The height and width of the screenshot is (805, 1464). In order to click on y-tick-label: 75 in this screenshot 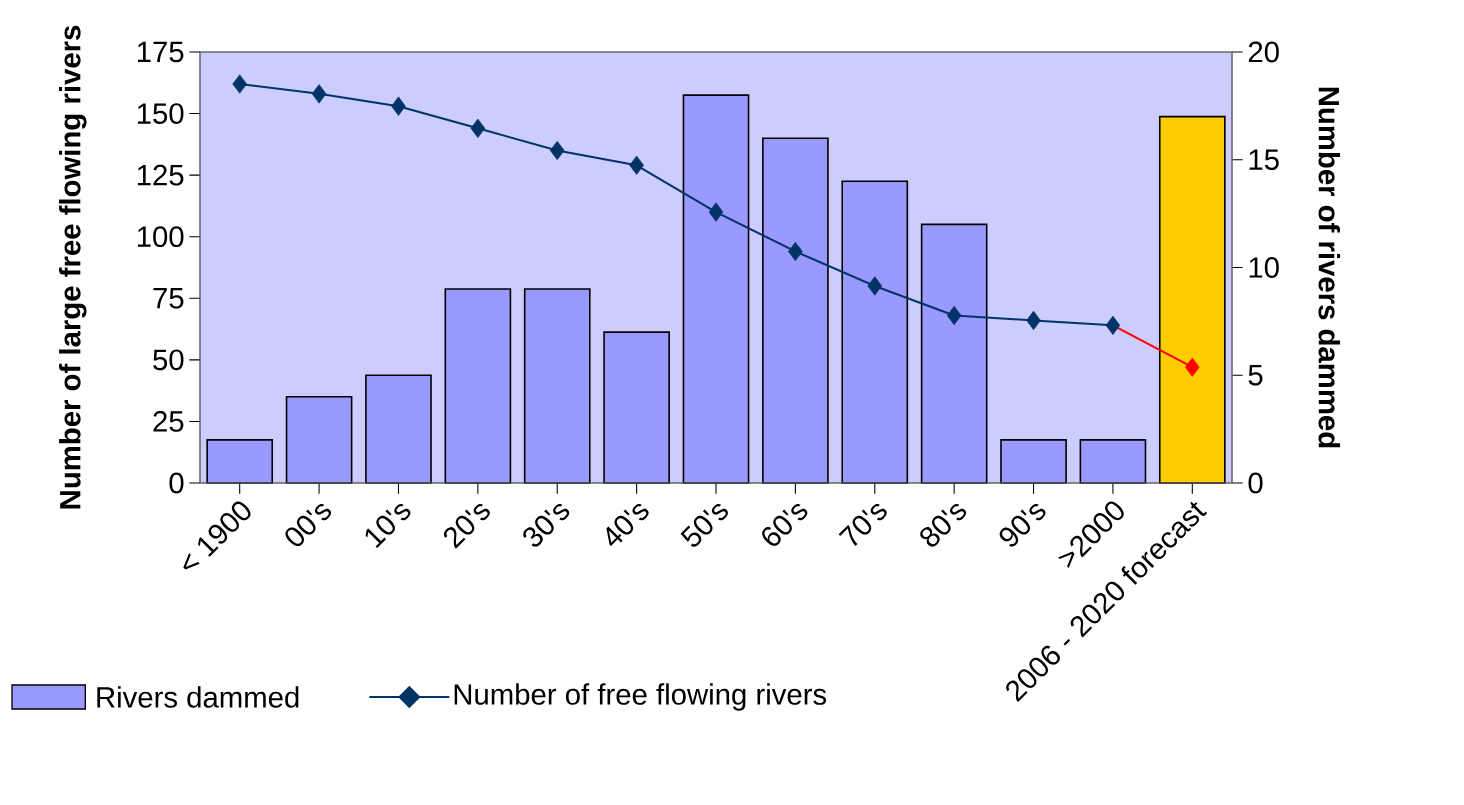, I will do `click(168, 298)`.